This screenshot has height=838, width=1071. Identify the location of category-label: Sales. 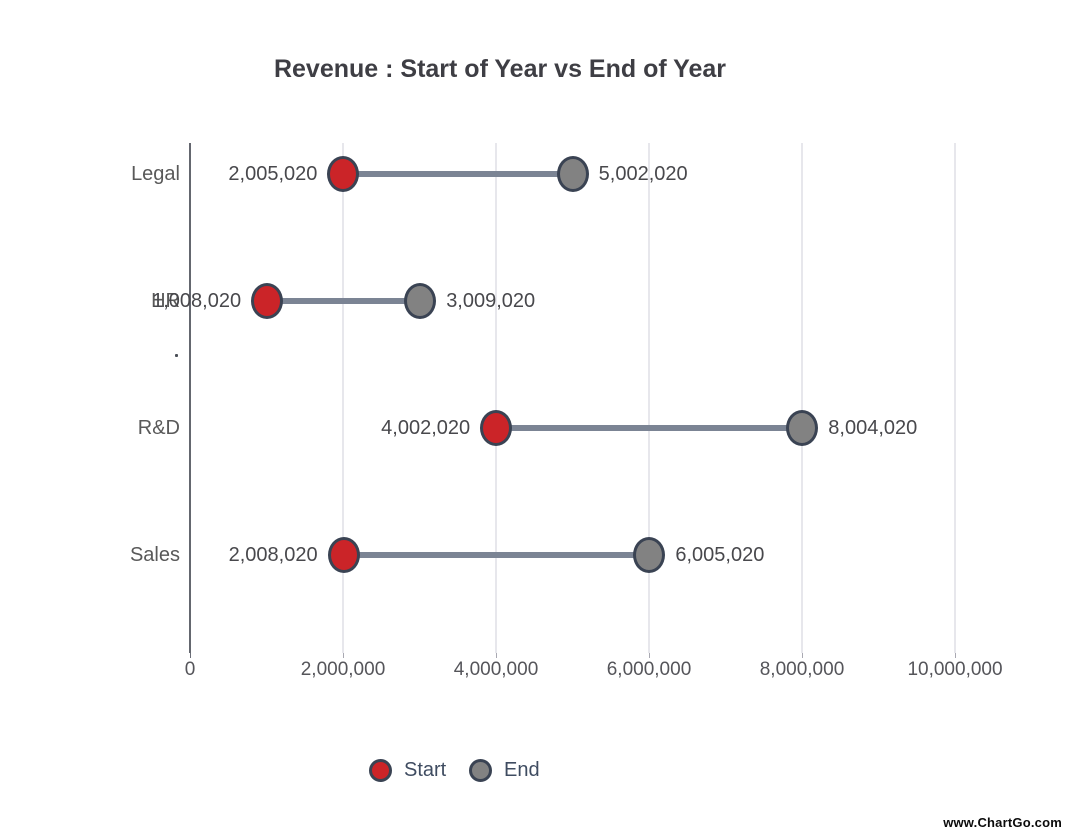
(154, 555).